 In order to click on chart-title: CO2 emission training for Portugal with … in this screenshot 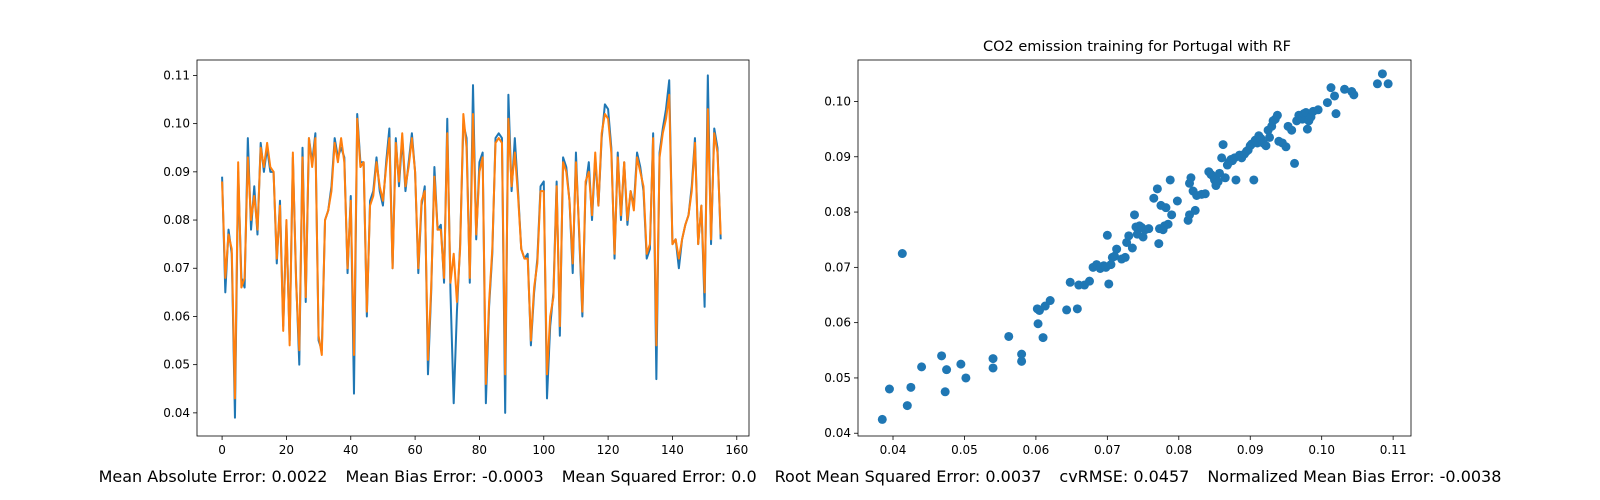, I will do `click(1137, 47)`.